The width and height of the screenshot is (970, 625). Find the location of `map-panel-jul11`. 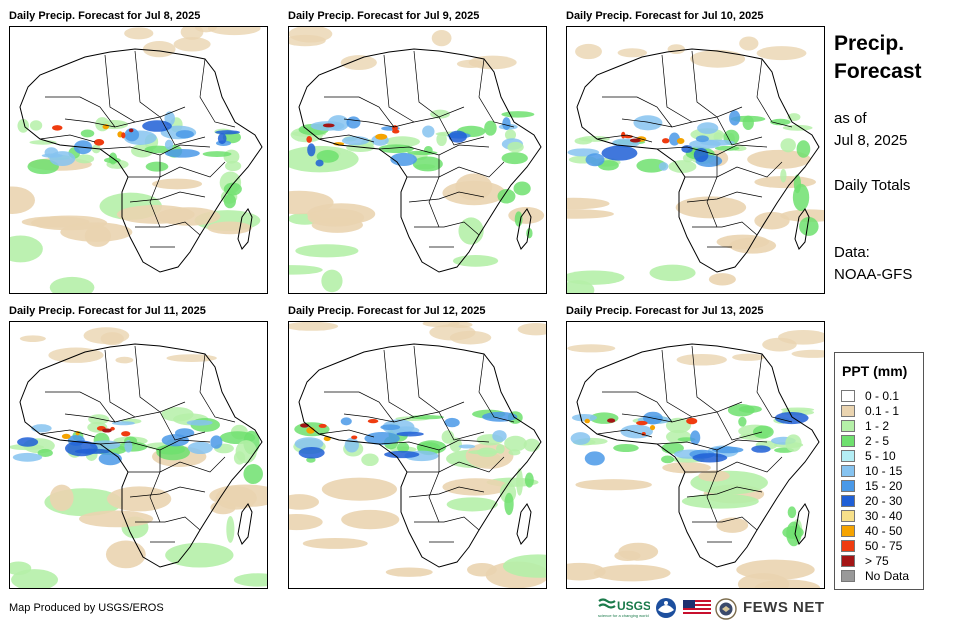

map-panel-jul11 is located at coordinates (138, 455).